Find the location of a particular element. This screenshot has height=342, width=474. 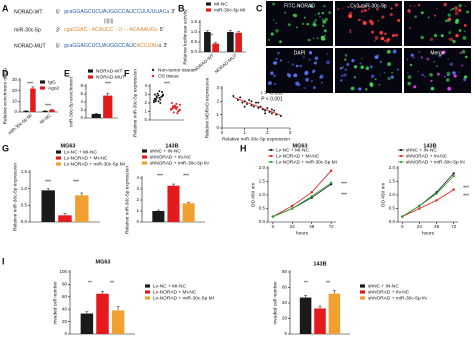

legend-label: shNORAD + miR-30c-5p IN is located at coordinates (435, 162).